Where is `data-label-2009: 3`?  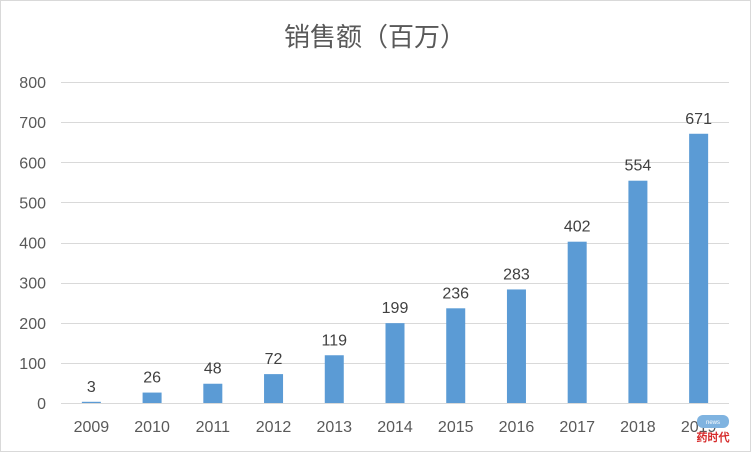
data-label-2009: 3 is located at coordinates (91, 387).